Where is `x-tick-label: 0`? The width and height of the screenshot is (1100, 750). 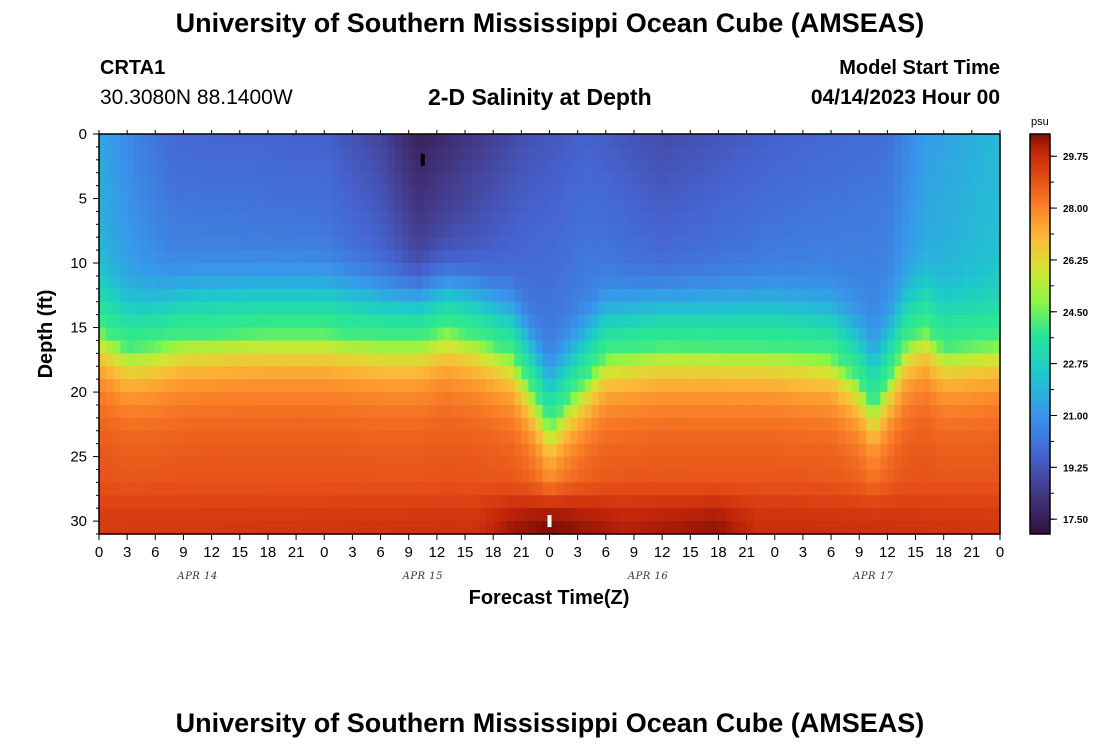 x-tick-label: 0 is located at coordinates (775, 552).